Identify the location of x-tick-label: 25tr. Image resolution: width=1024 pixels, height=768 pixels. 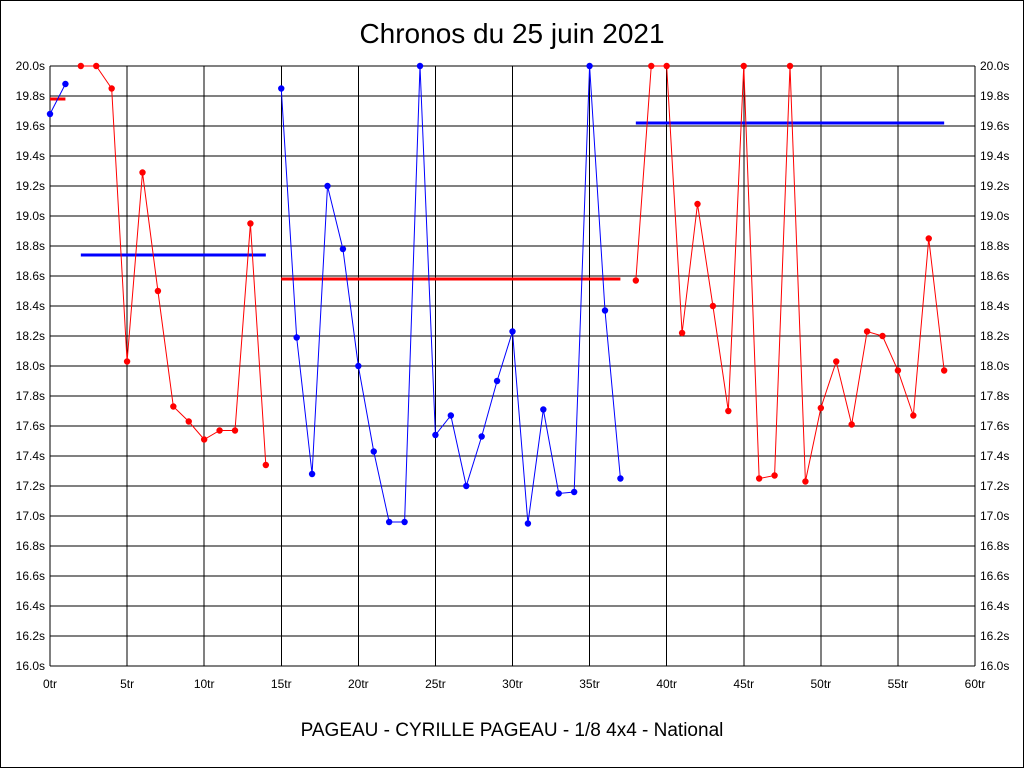
(435, 684).